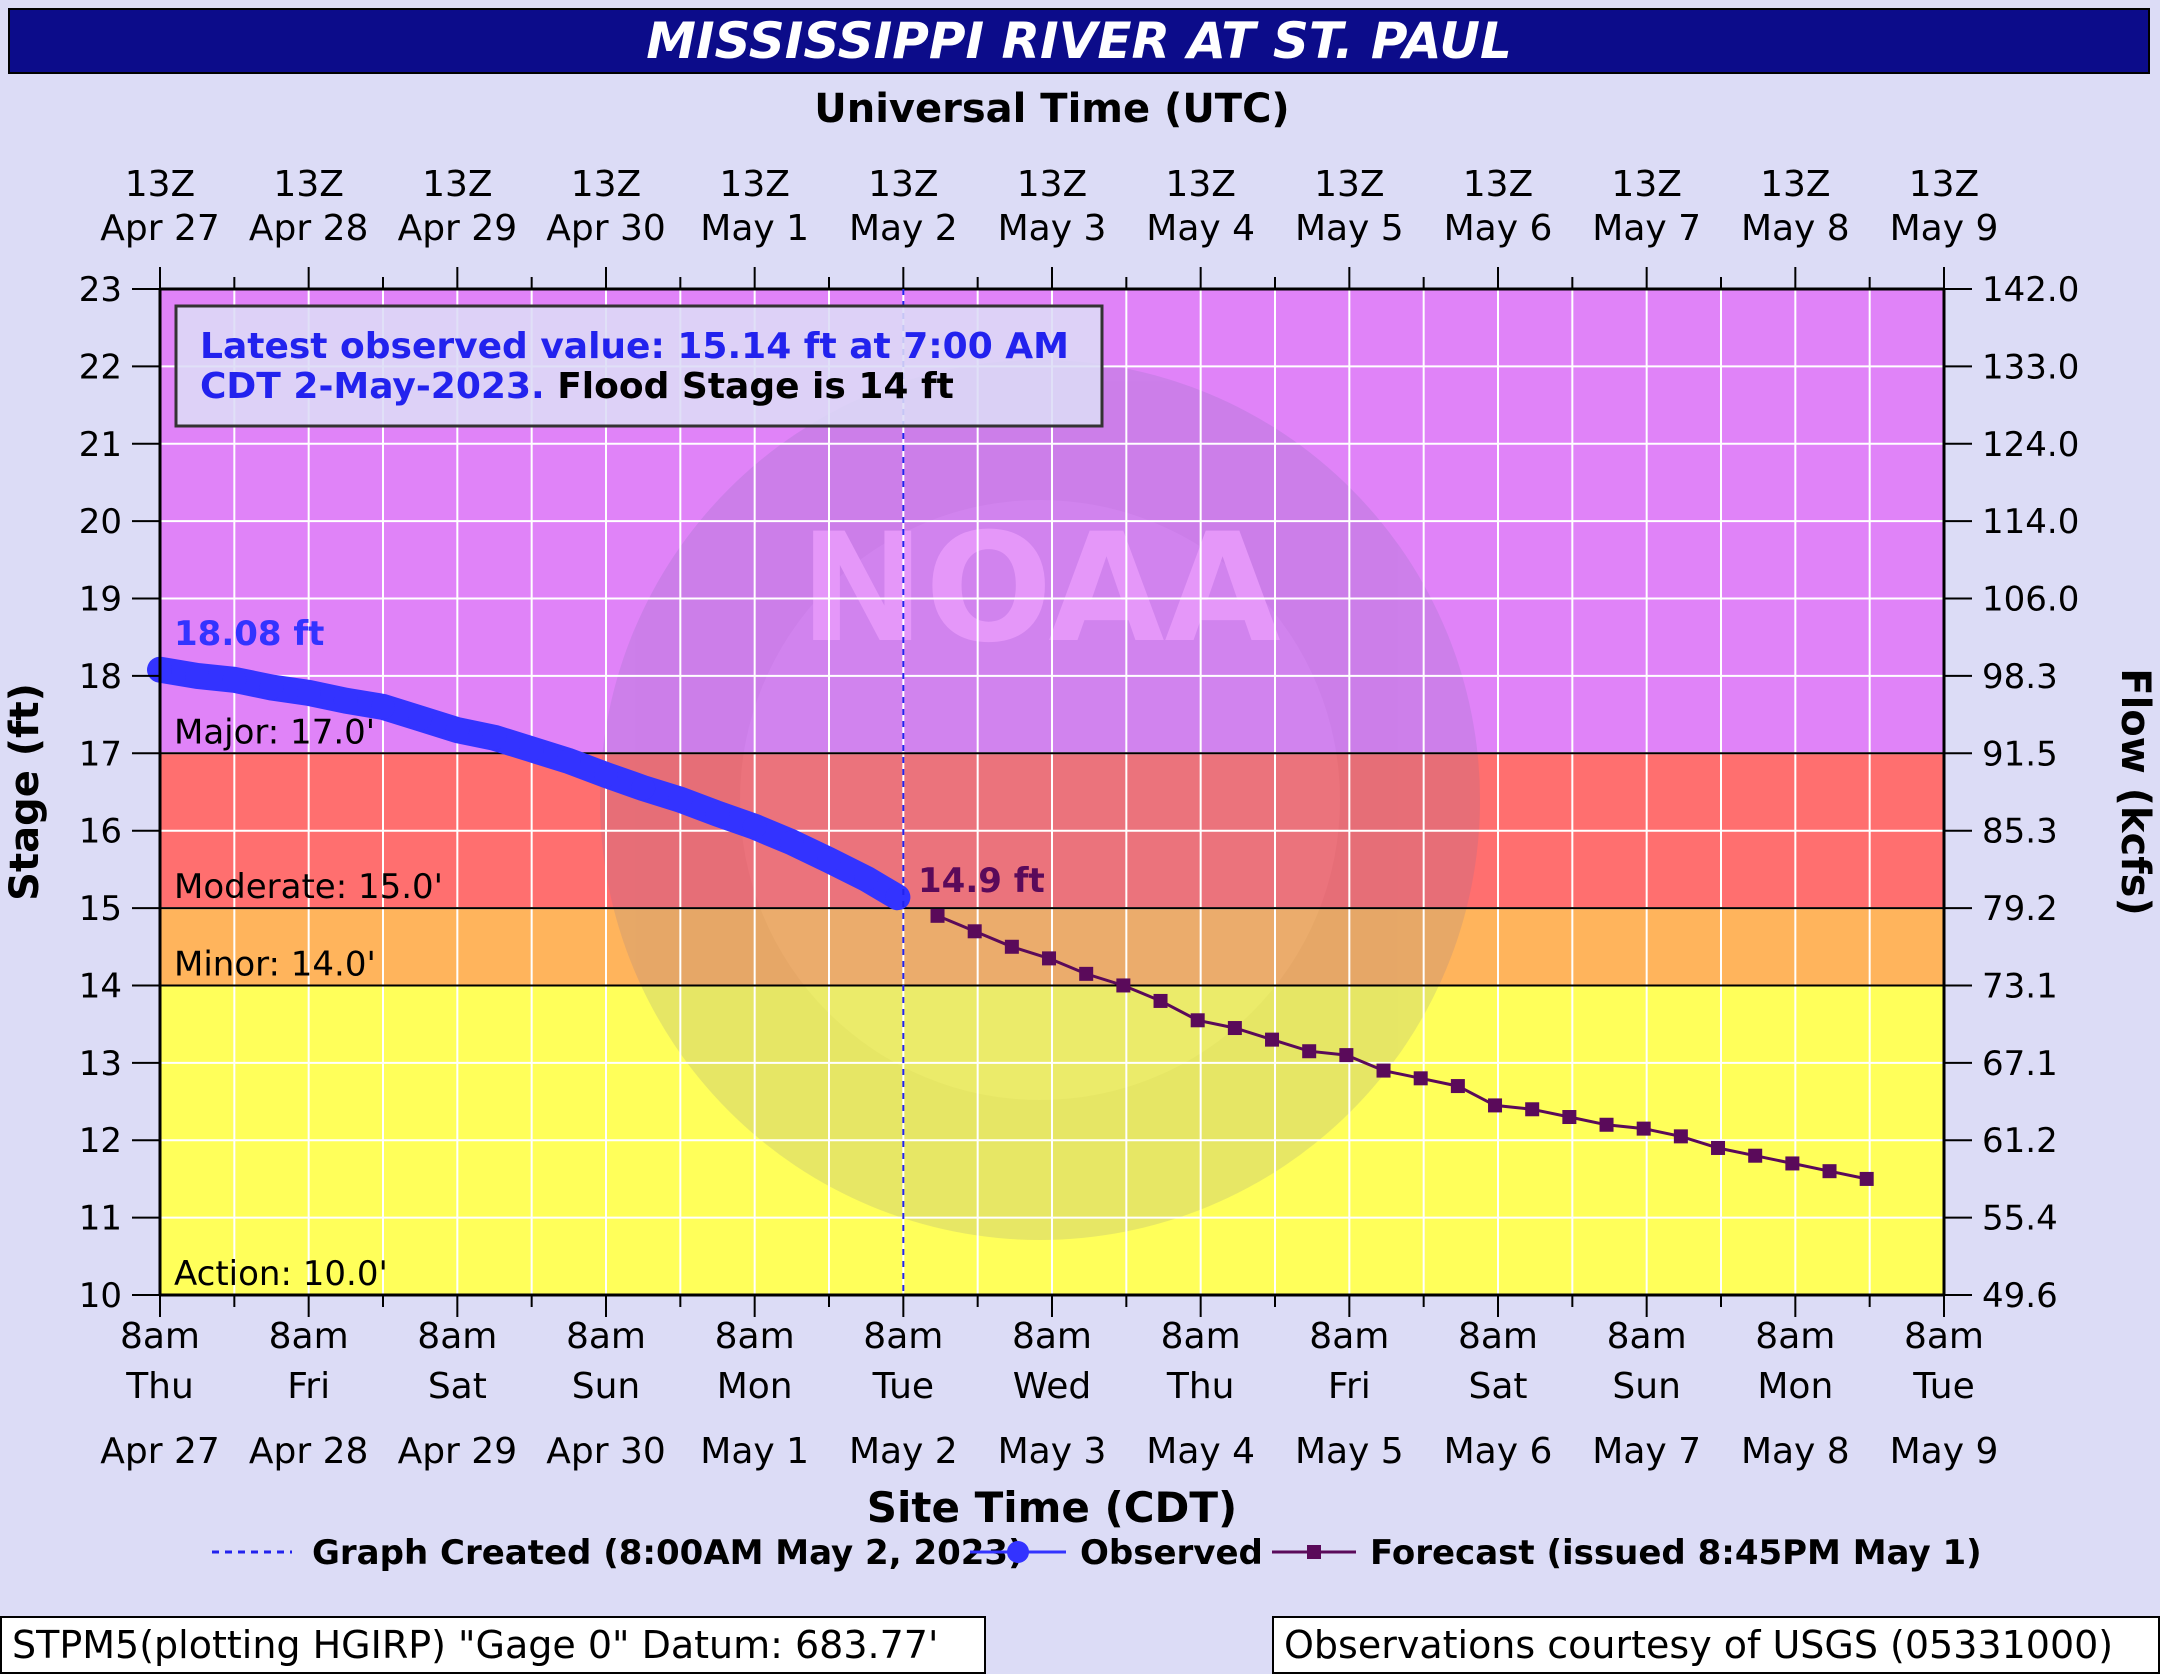 This screenshot has height=1674, width=2160. I want to click on y2-tick-label: 61.2, so click(2020, 1141).